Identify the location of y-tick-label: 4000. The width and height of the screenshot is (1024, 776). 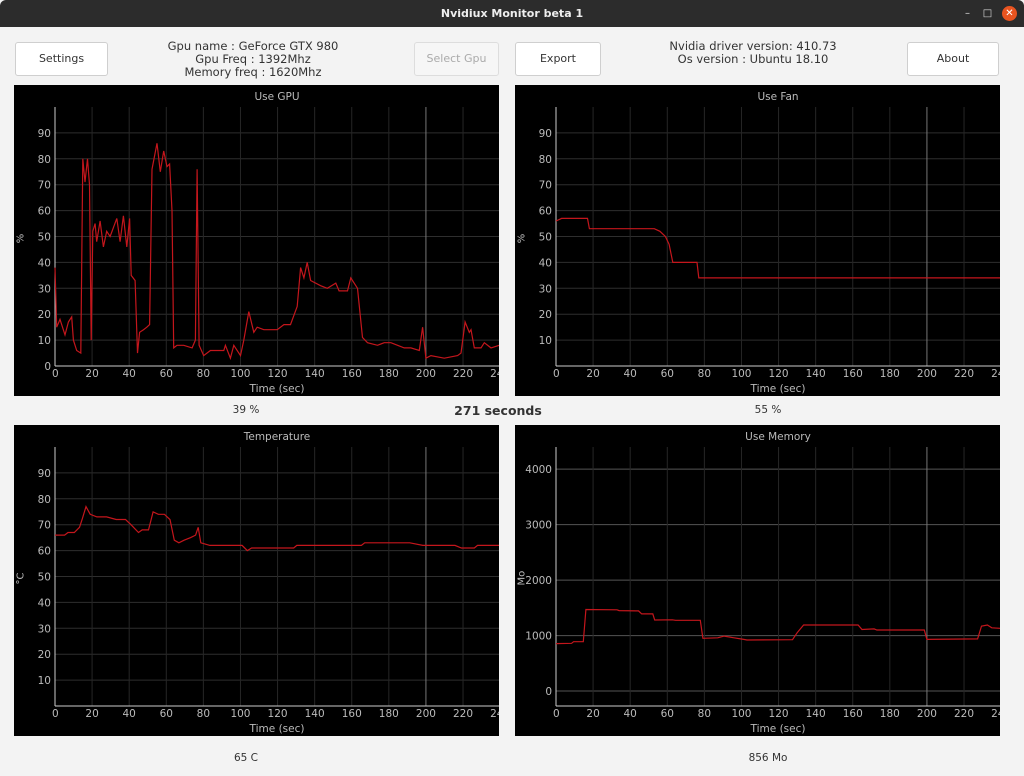
(538, 470).